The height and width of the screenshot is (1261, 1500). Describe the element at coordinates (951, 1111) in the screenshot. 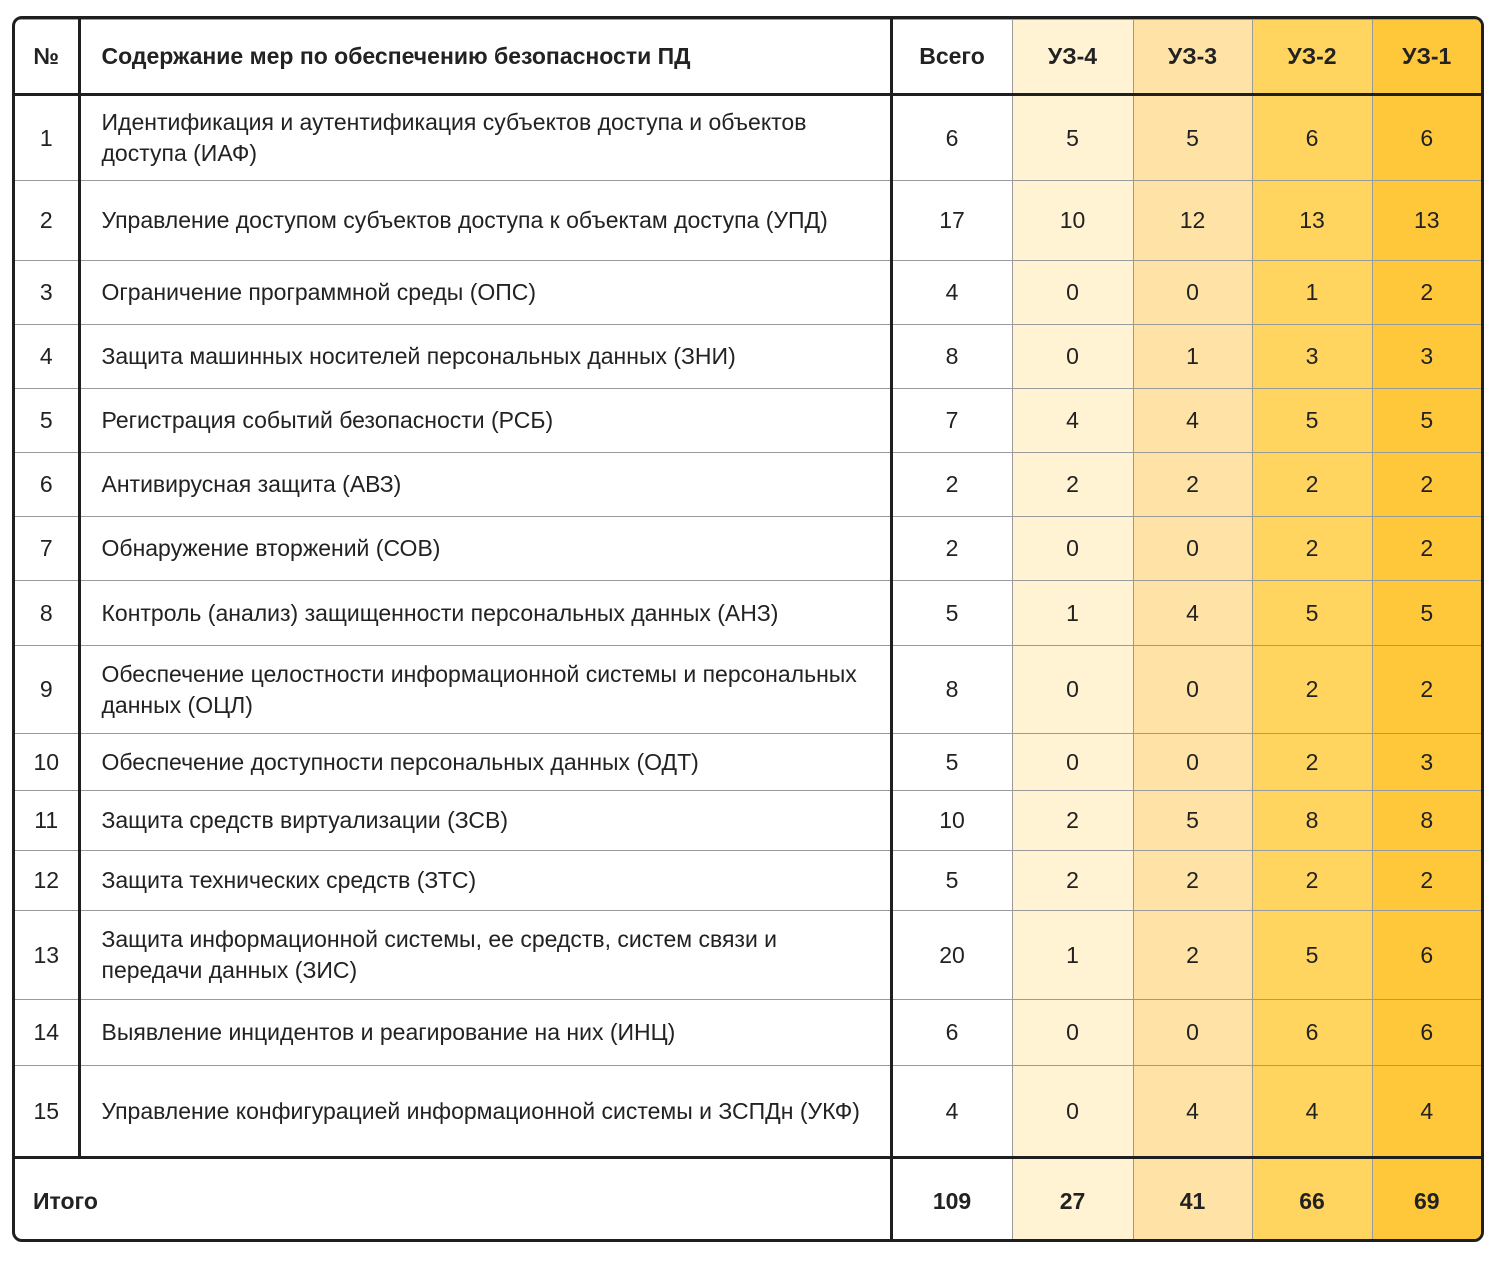

I see `row-total: 4` at that location.